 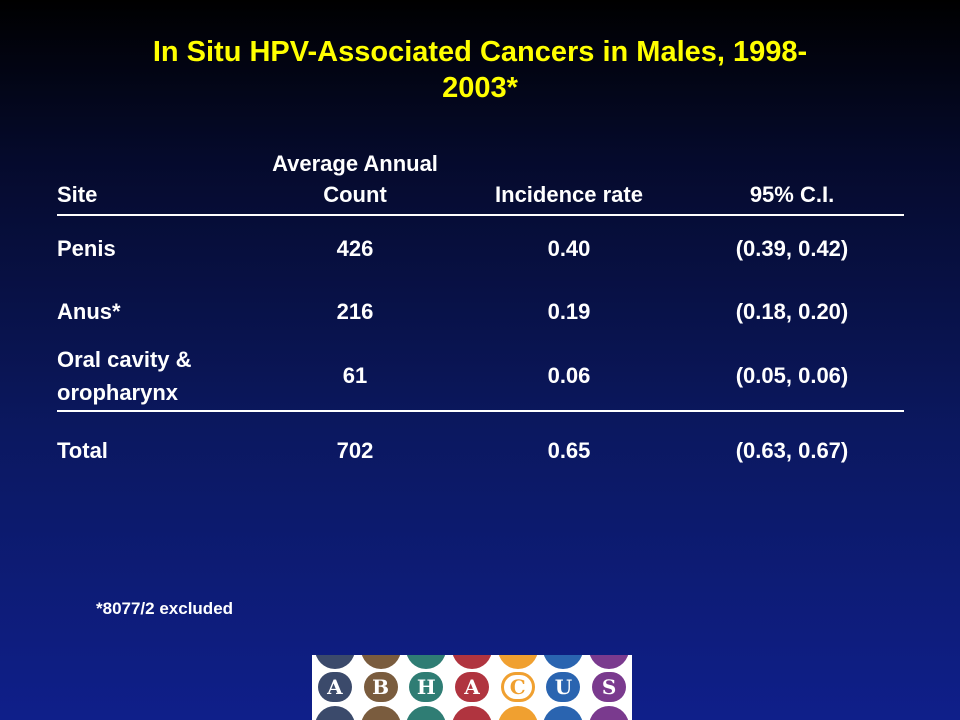 I want to click on row-total-site: Total, so click(x=82, y=450).